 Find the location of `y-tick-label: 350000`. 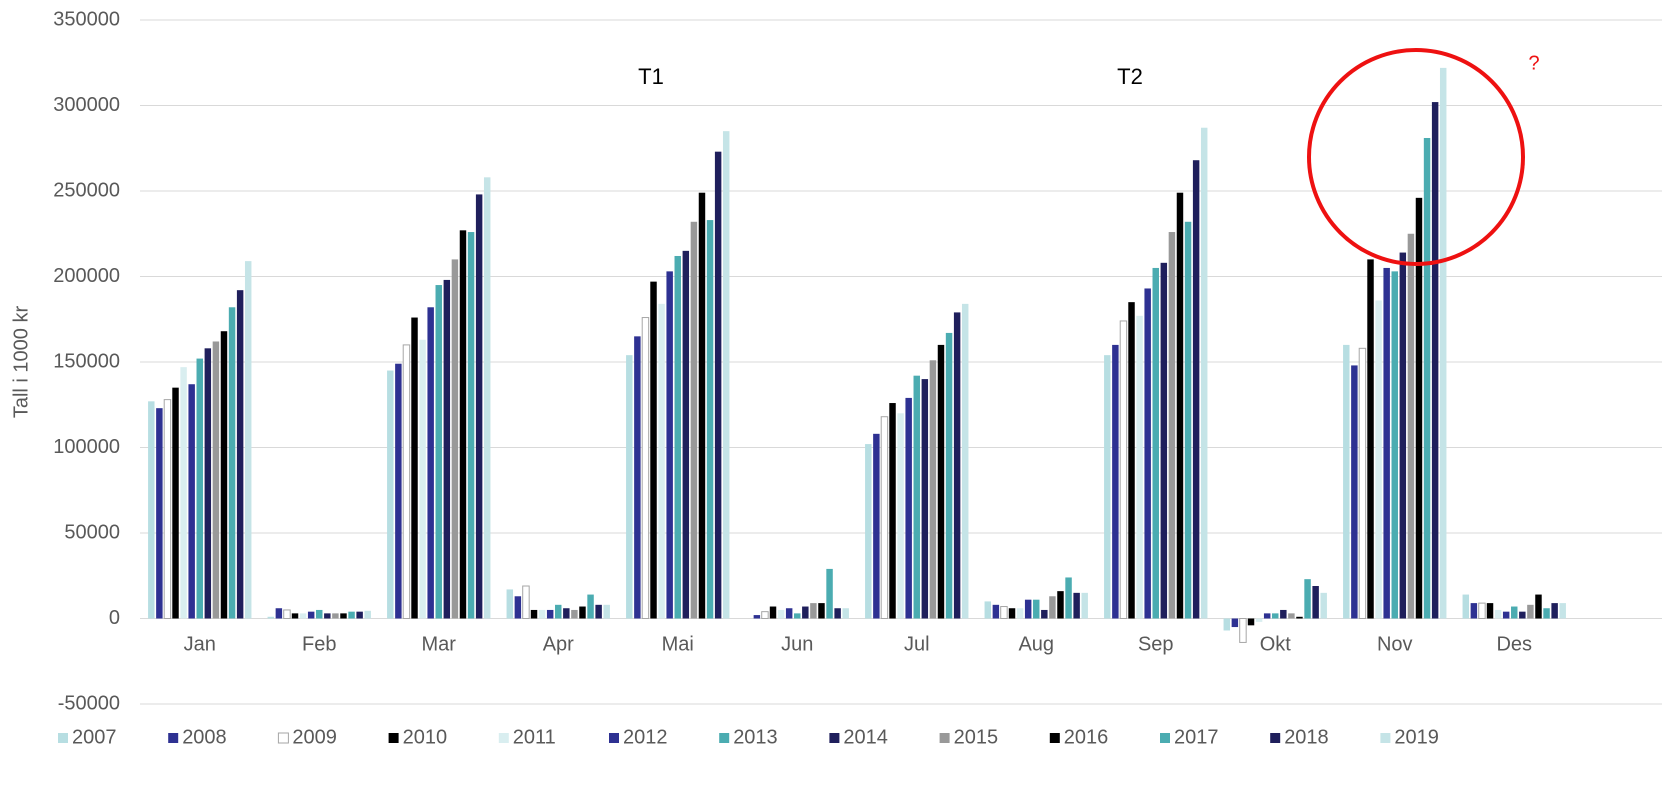

y-tick-label: 350000 is located at coordinates (86, 19).